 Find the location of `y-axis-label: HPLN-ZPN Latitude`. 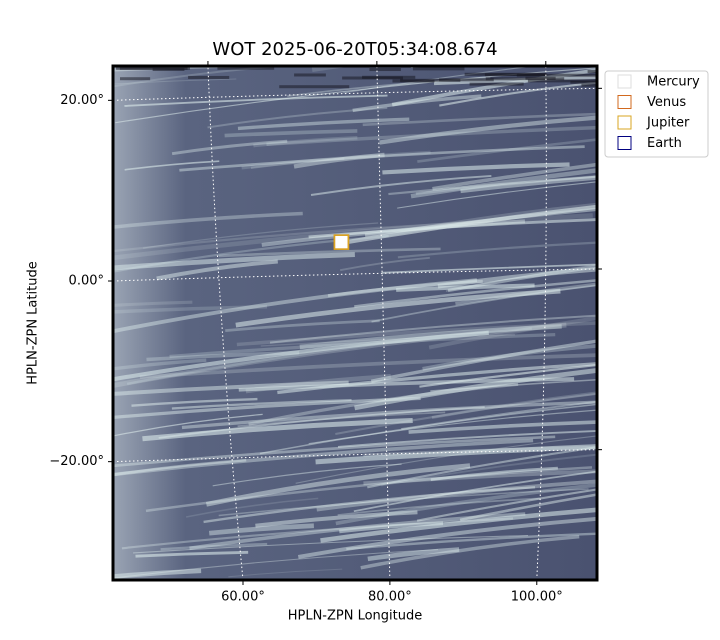

y-axis-label: HPLN-ZPN Latitude is located at coordinates (33, 322).